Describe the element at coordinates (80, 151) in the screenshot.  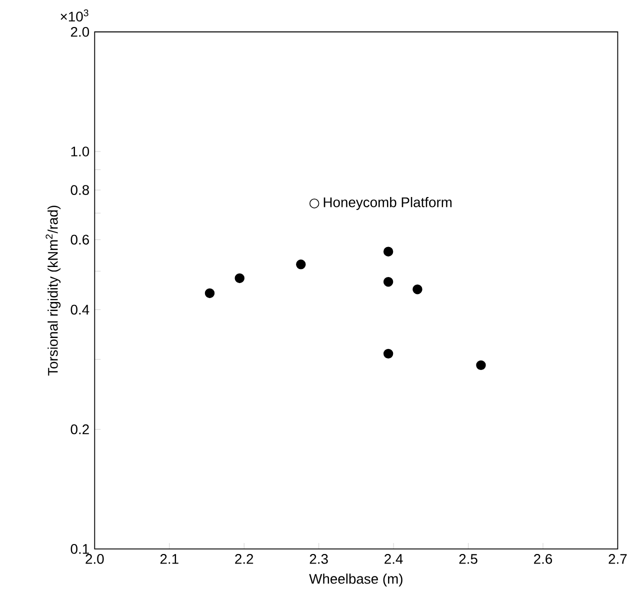
I see `y-tick-label: 1.0` at that location.